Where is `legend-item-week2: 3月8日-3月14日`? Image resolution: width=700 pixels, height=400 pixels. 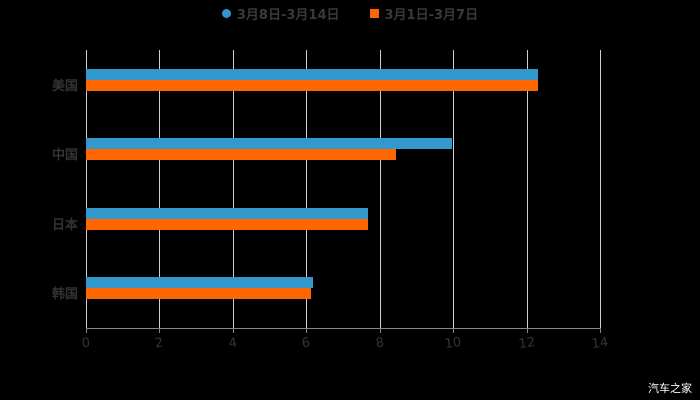
legend-item-week2: 3月8日-3月14日 is located at coordinates (280, 13).